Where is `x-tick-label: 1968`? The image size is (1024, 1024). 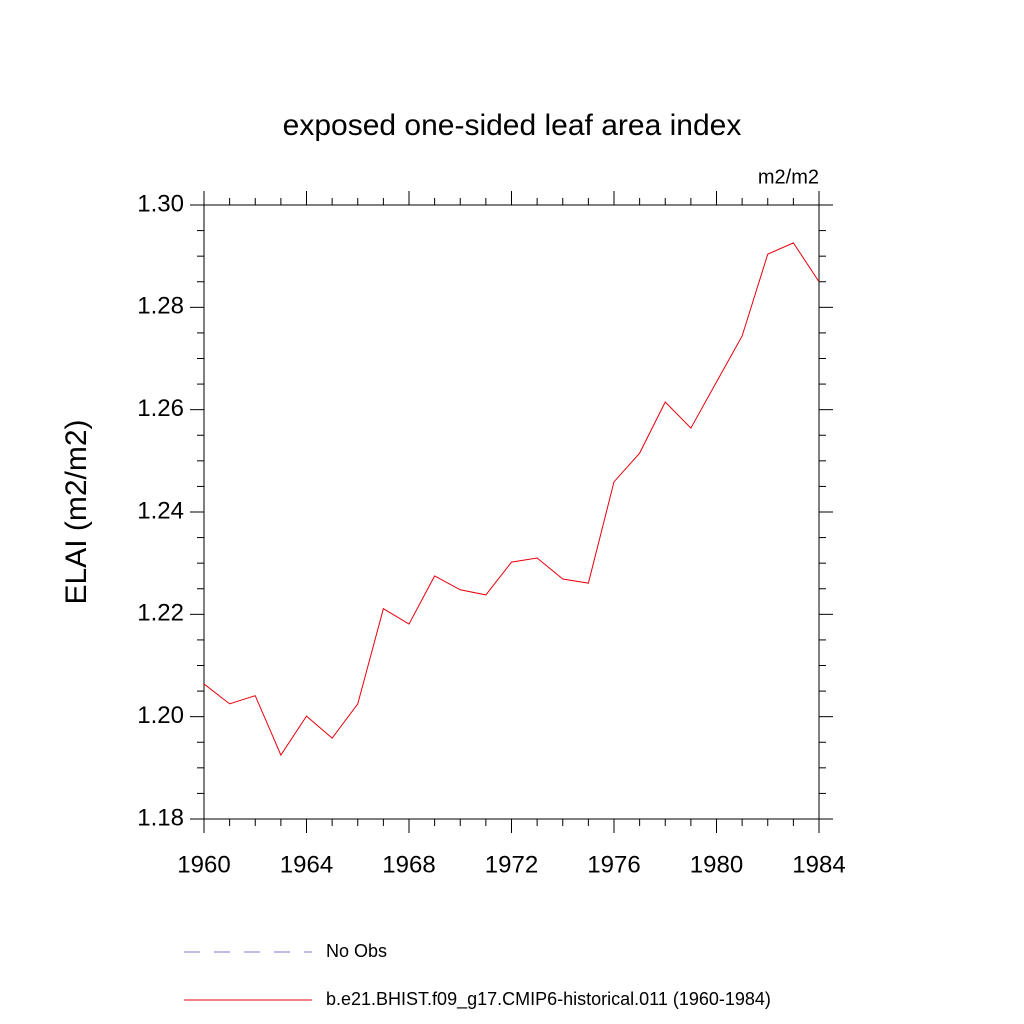 x-tick-label: 1968 is located at coordinates (408, 864).